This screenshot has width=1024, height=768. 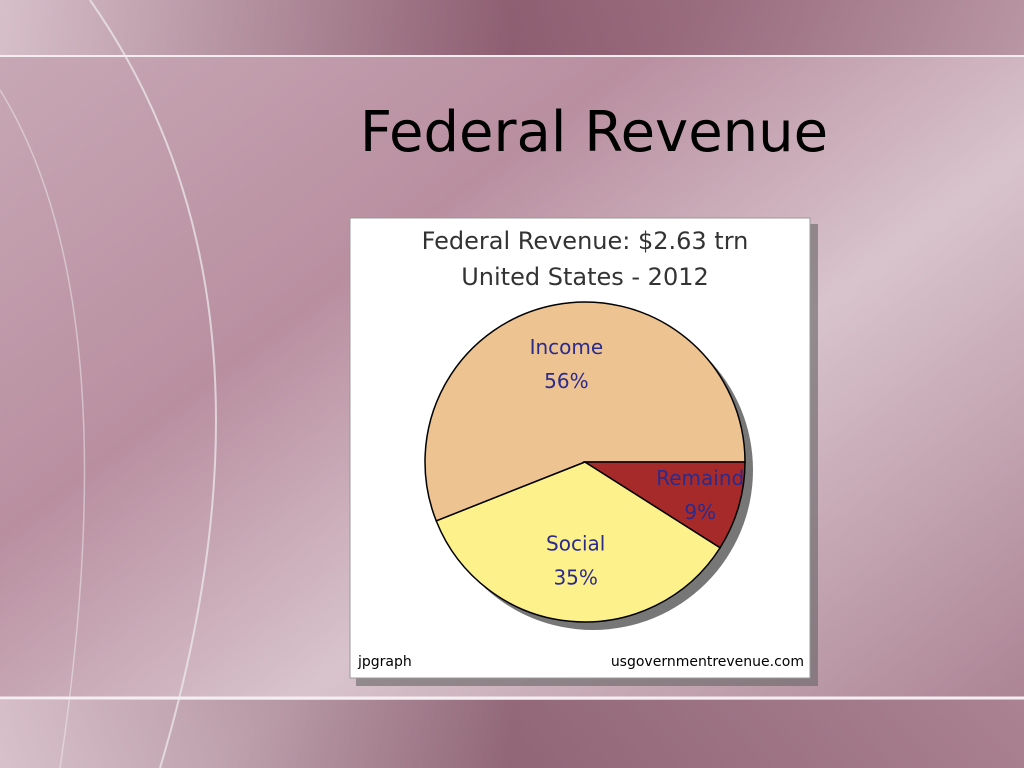 I want to click on chart-subtitle: United States - 2012, so click(x=585, y=277).